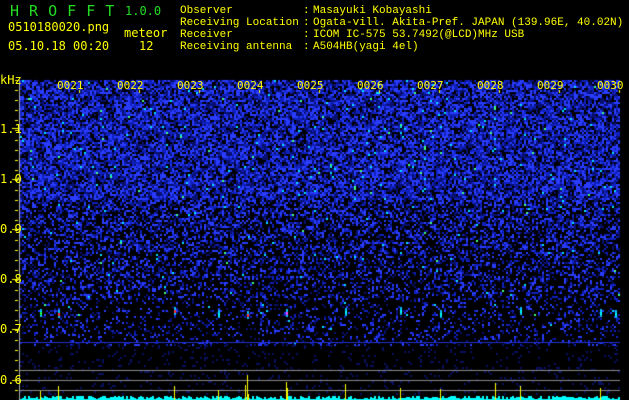 This screenshot has width=629, height=400. I want to click on filename: 0510180020.png, so click(59, 27).